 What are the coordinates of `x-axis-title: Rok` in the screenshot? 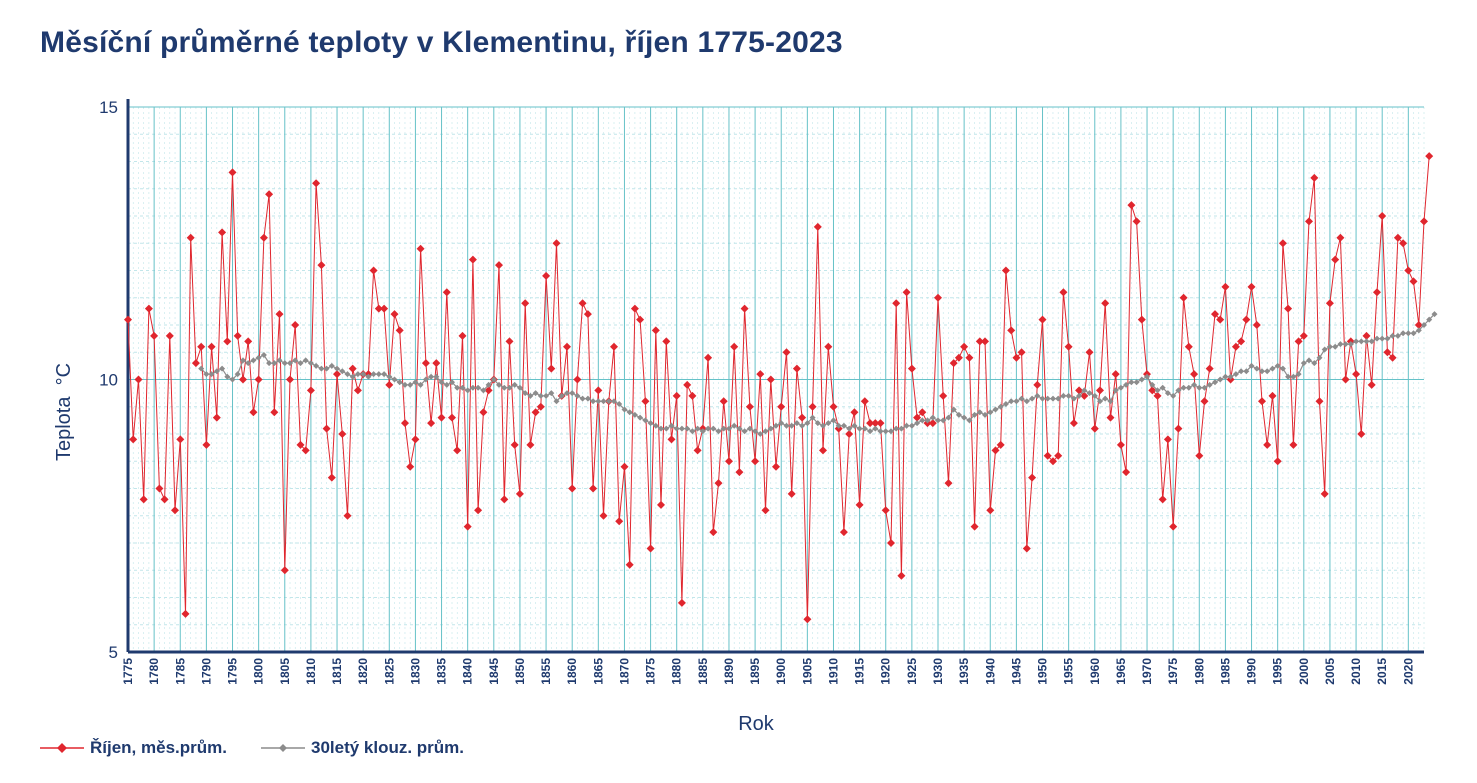 It's located at (756, 724).